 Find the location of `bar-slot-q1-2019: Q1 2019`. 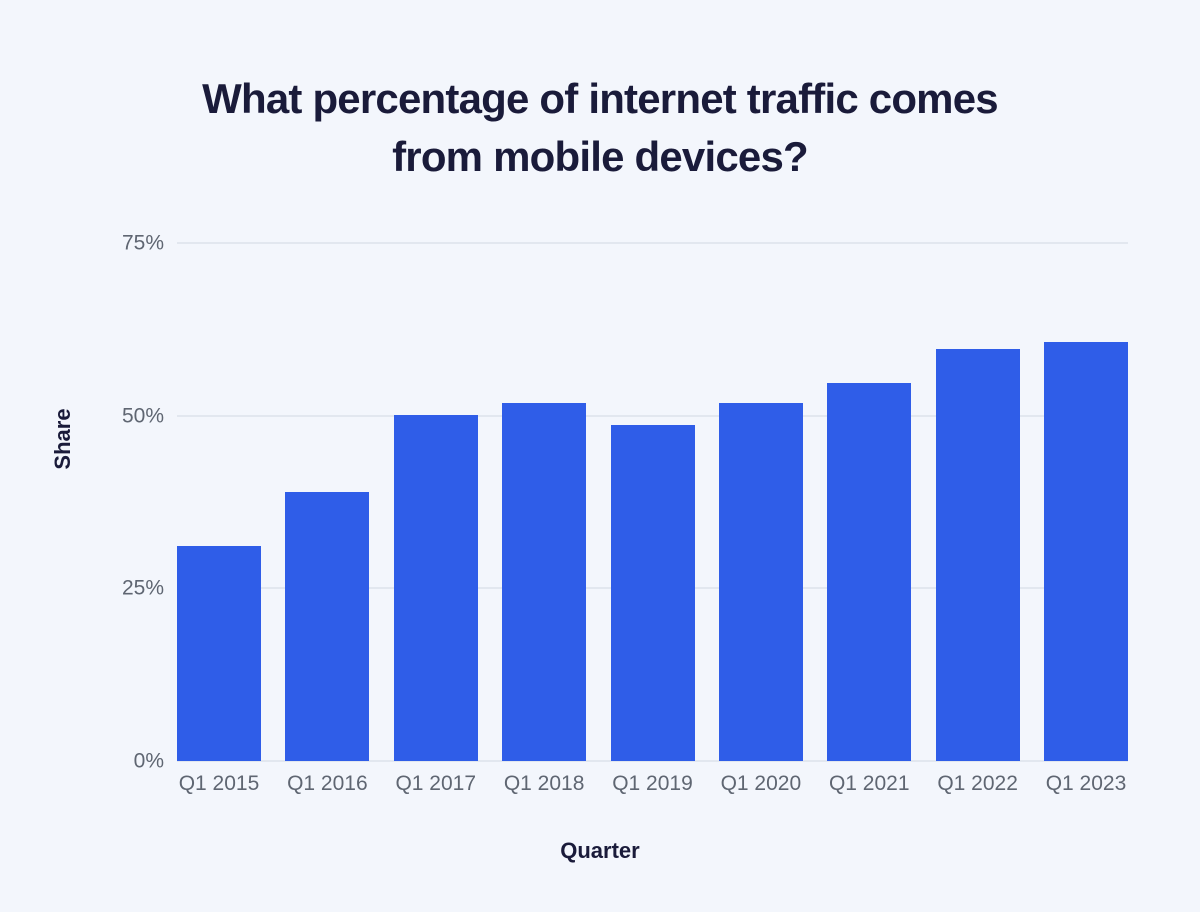

bar-slot-q1-2019: Q1 2019 is located at coordinates (652, 519).